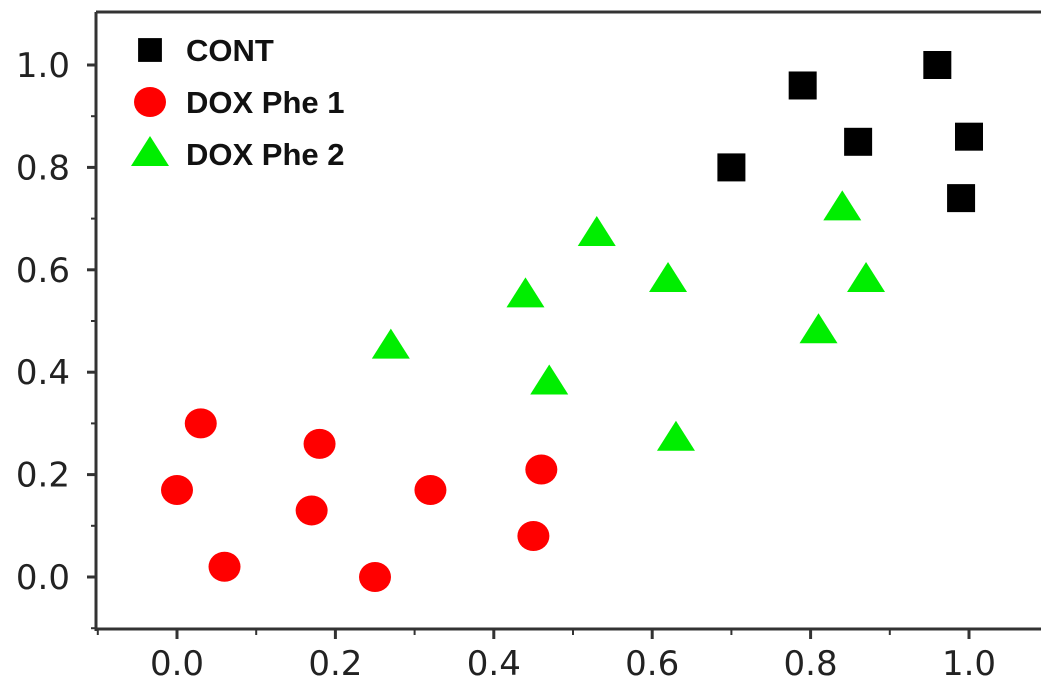 Image resolution: width=1041 pixels, height=688 pixels. Describe the element at coordinates (43, 168) in the screenshot. I see `y-tick-label: 0.8` at that location.